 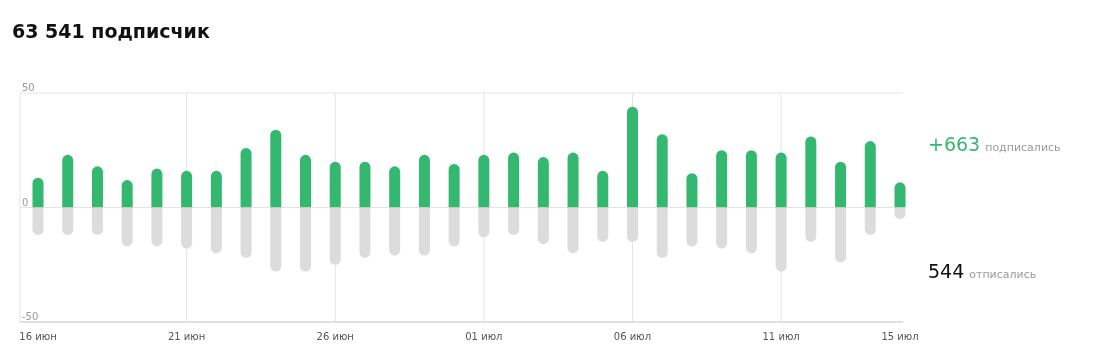 I want to click on x-tick-label: 26 июн, so click(x=335, y=336).